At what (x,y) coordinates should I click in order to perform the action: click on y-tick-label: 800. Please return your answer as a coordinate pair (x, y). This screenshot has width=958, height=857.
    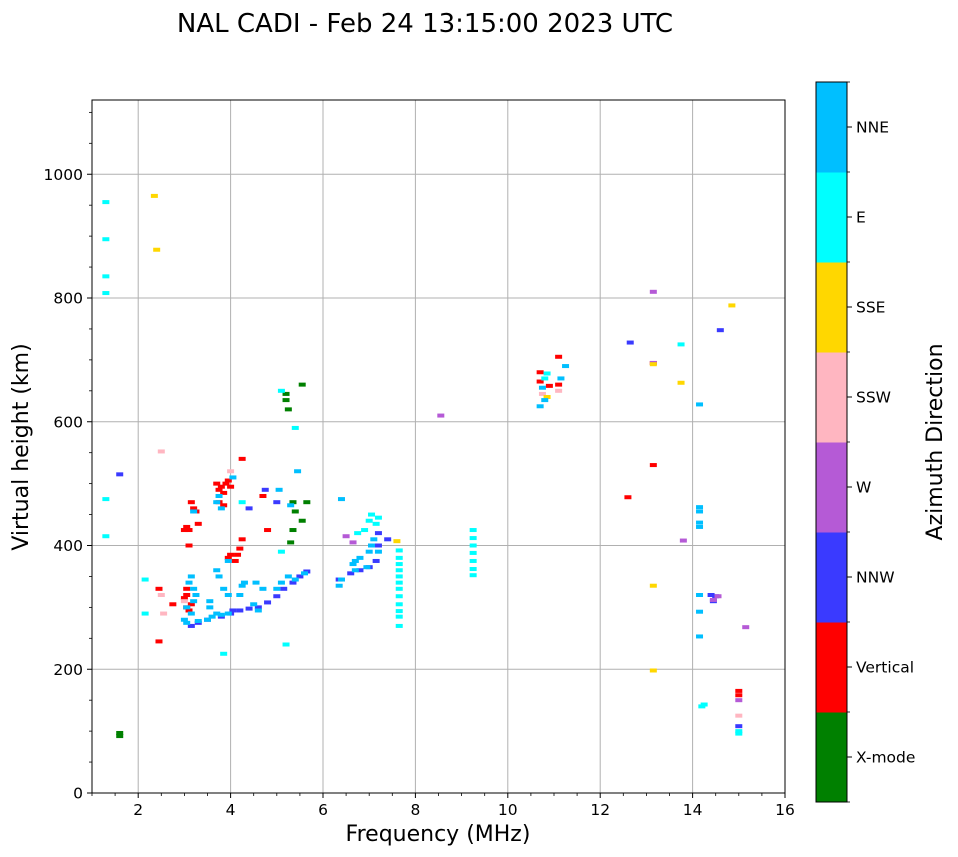
    Looking at the image, I should click on (68, 299).